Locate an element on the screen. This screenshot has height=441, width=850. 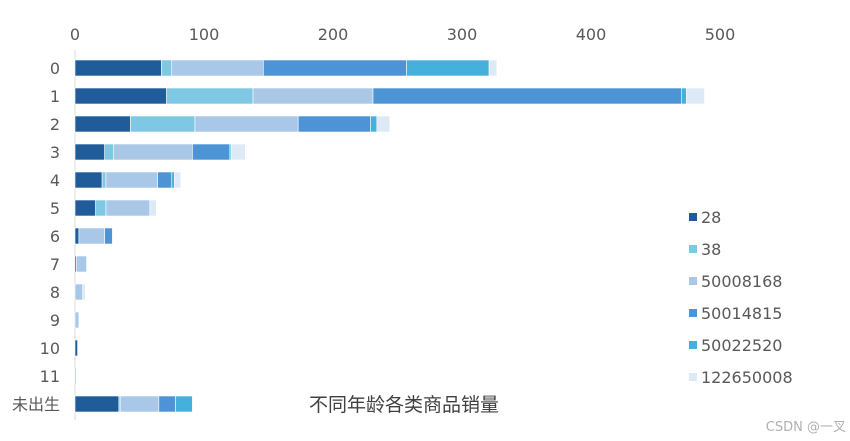
watermark-text: CSDN @一叉 is located at coordinates (806, 427).